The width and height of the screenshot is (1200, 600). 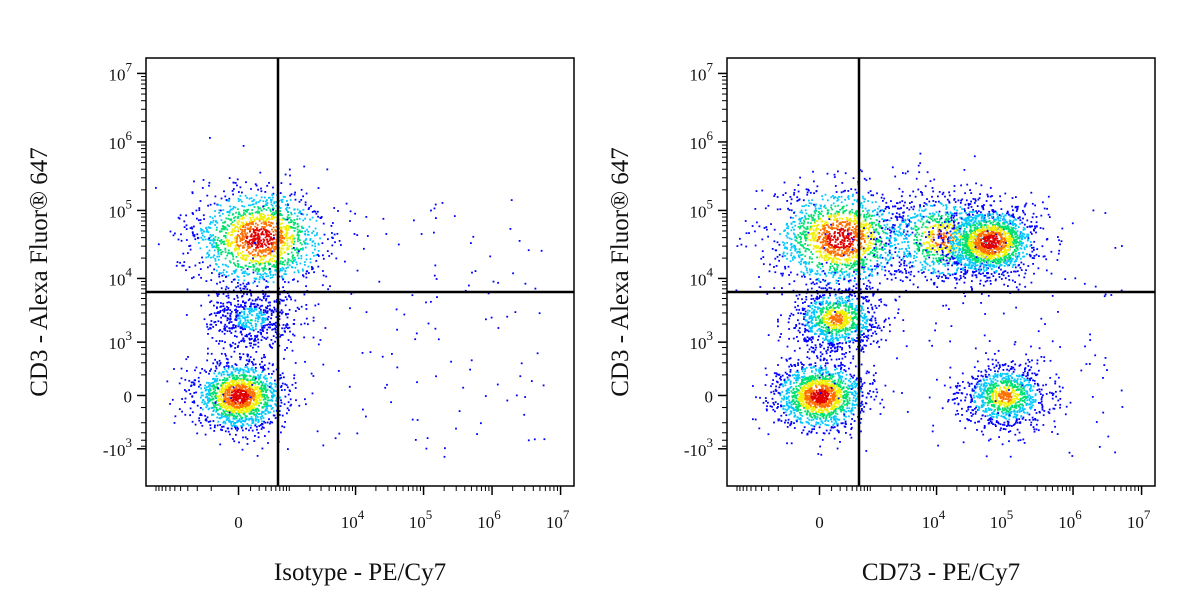 I want to click on y-tick-label: 104, so click(x=121, y=276).